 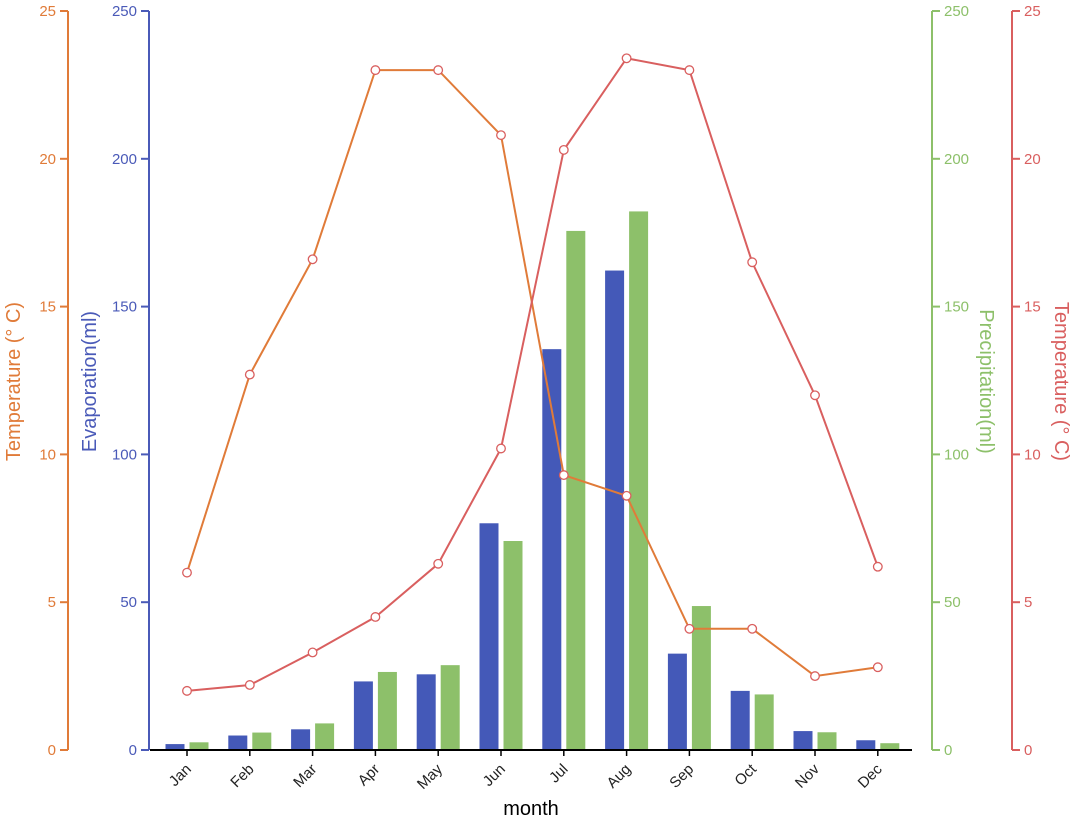 What do you see at coordinates (870, 775) in the screenshot?
I see `x-tick-label: Dec` at bounding box center [870, 775].